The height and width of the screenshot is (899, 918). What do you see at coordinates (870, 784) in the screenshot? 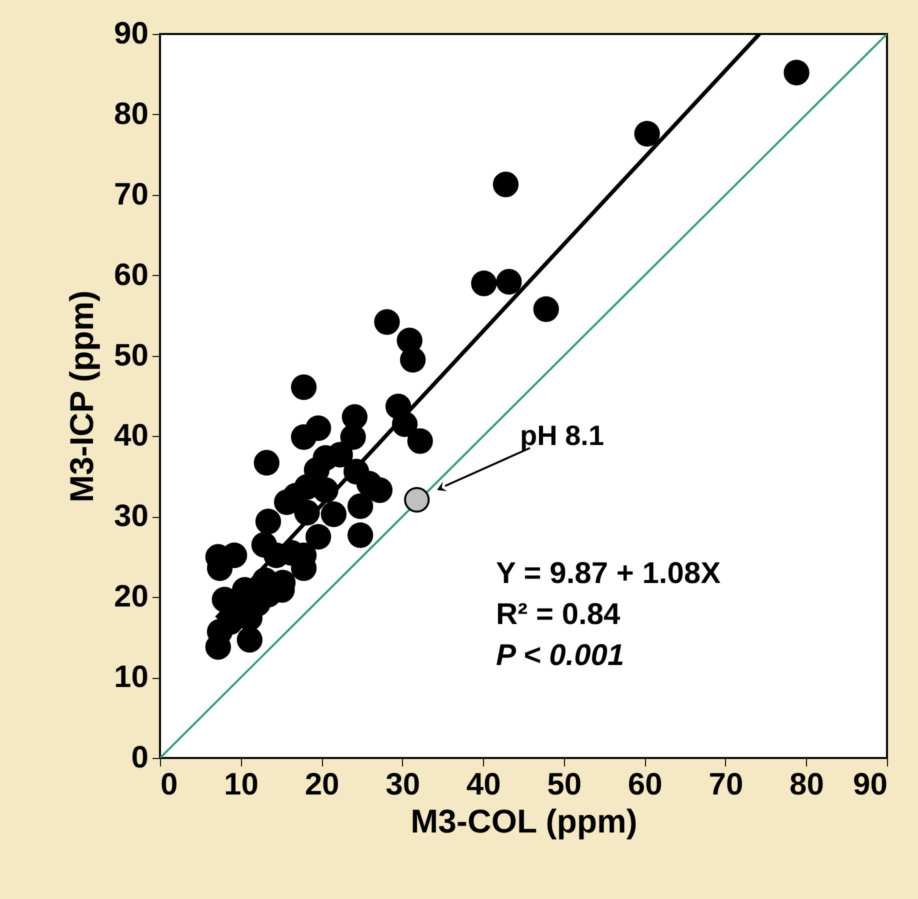
I see `x-tick-label: 90` at bounding box center [870, 784].